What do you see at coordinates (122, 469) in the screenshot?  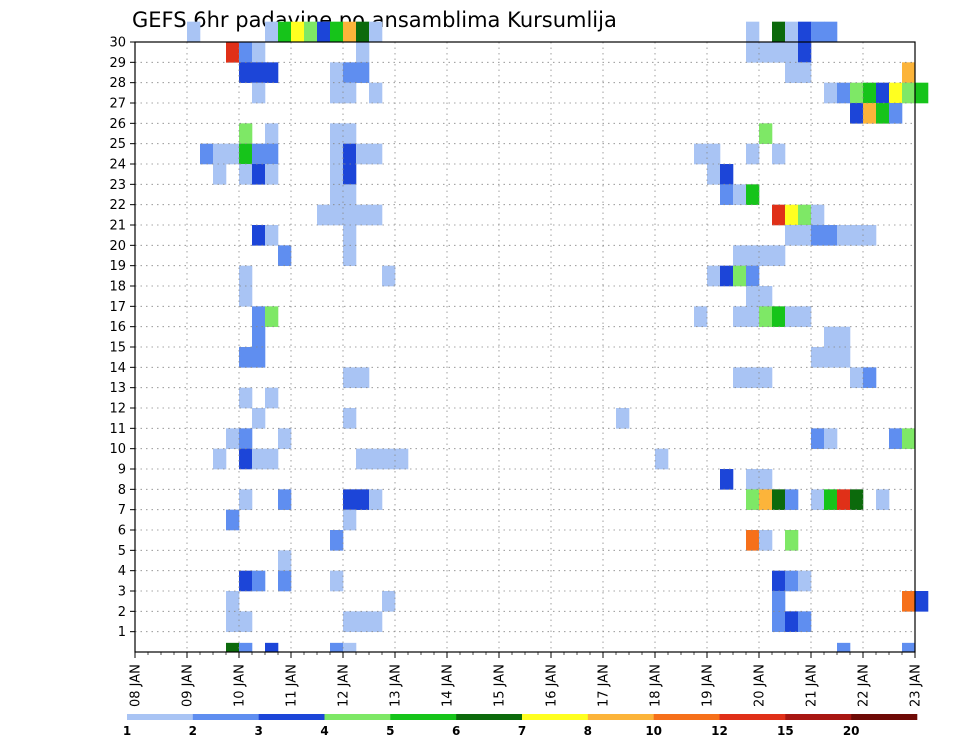 I see `y-tick-label: 9` at bounding box center [122, 469].